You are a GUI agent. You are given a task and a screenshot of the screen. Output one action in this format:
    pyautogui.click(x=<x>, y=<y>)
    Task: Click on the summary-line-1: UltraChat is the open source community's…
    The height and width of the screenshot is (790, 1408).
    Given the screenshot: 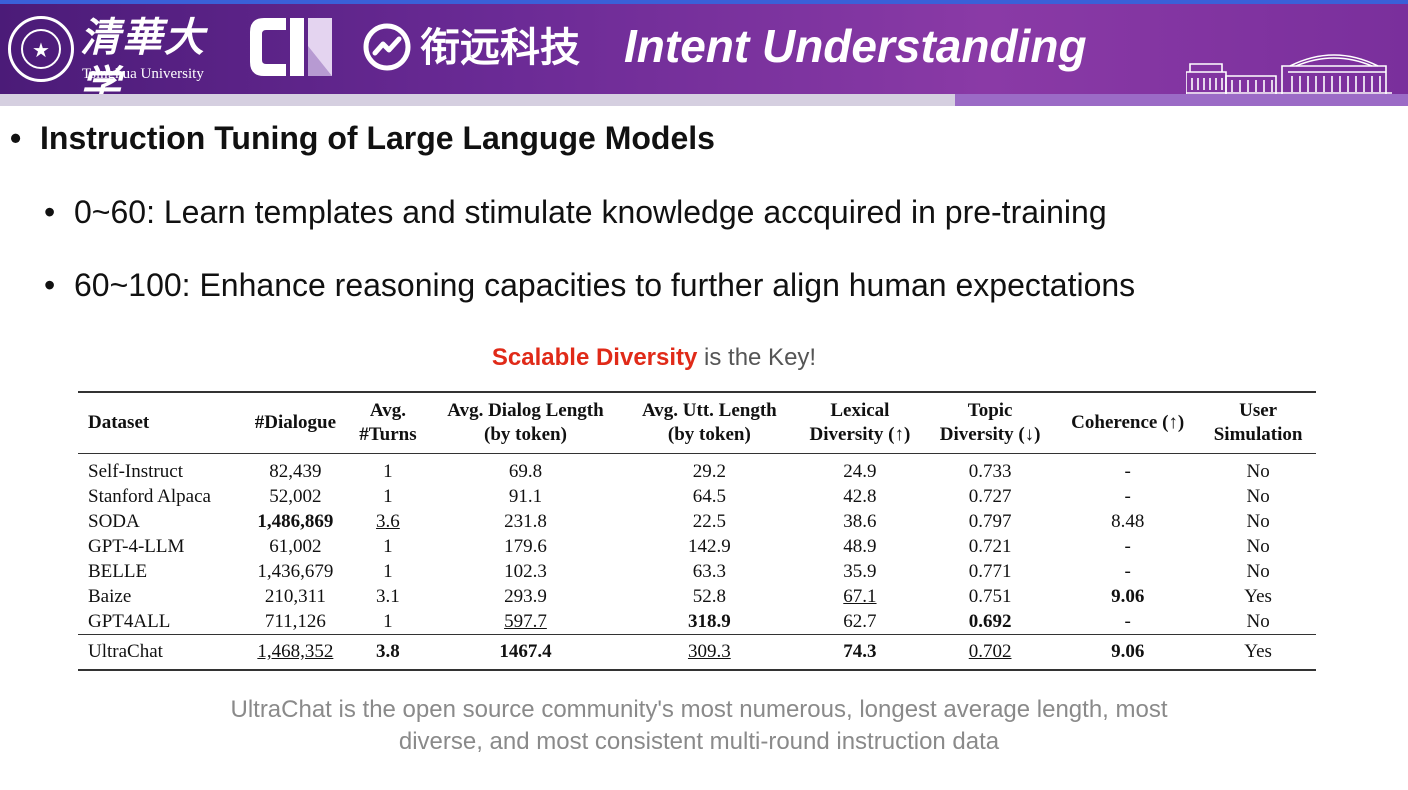 What is the action you would take?
    pyautogui.click(x=699, y=709)
    